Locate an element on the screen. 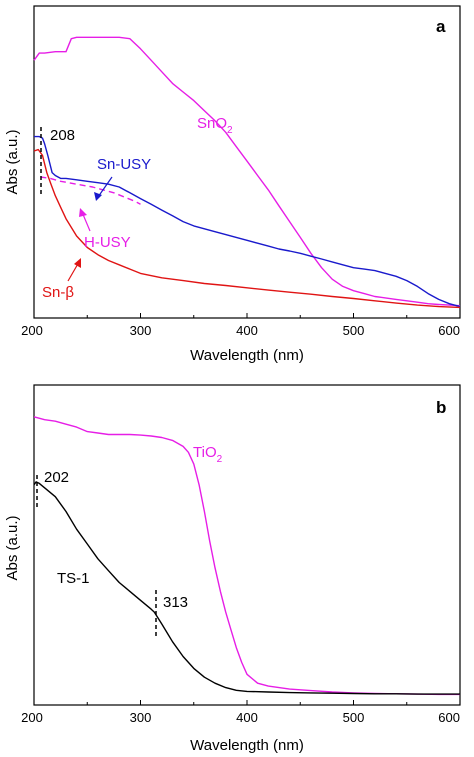 The width and height of the screenshot is (474, 757). panel-b-y-axis-title: Abs (a.u.) is located at coordinates (12, 547).